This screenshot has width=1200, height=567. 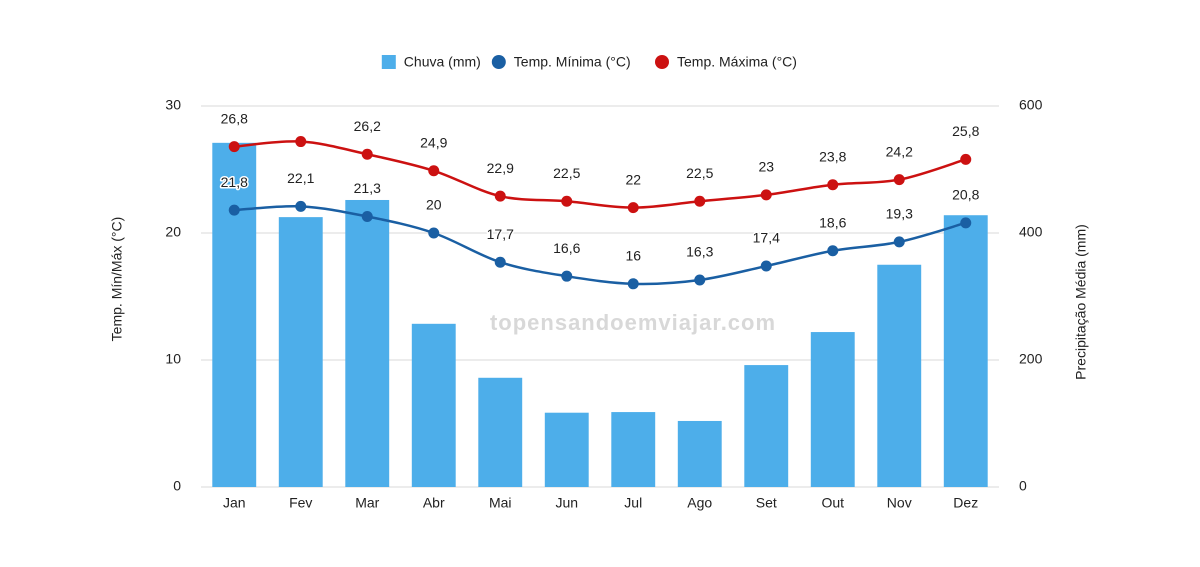 I want to click on data-label: 18,6, so click(x=832, y=222).